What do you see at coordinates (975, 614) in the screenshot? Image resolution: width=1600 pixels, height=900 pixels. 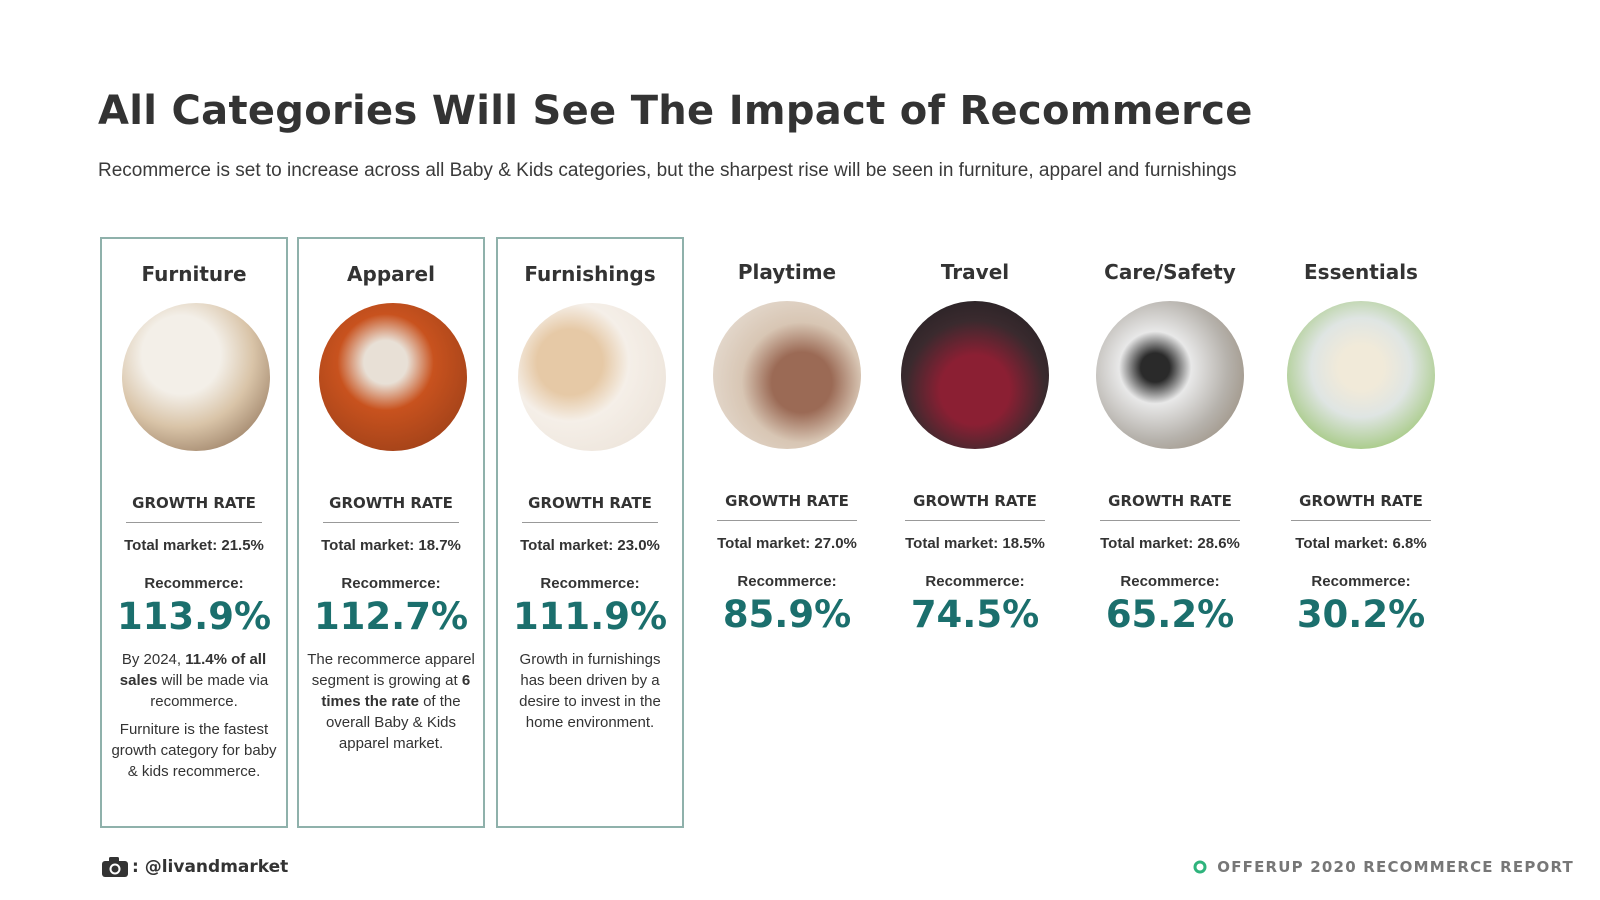 I see `recommerce-value: 74.5%` at bounding box center [975, 614].